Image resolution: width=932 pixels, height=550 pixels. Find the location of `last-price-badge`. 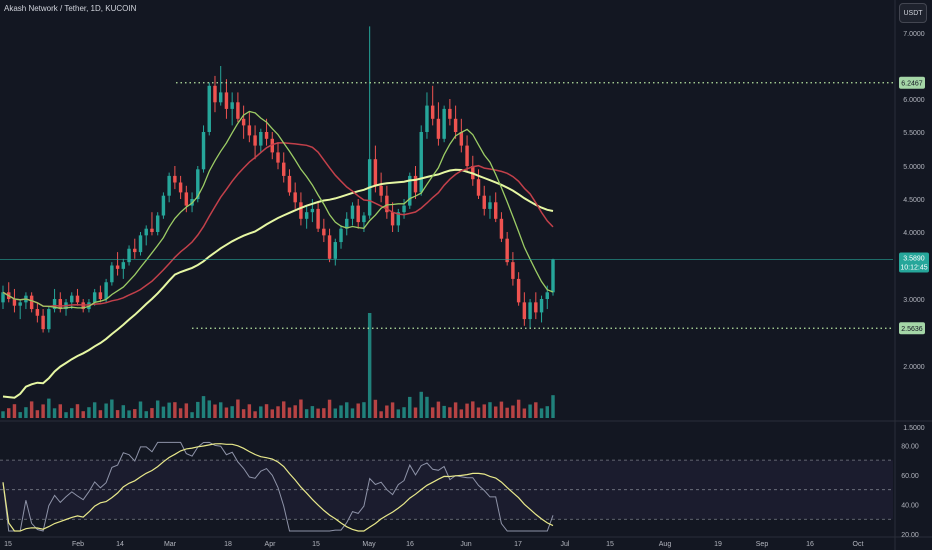

last-price-badge is located at coordinates (914, 262).